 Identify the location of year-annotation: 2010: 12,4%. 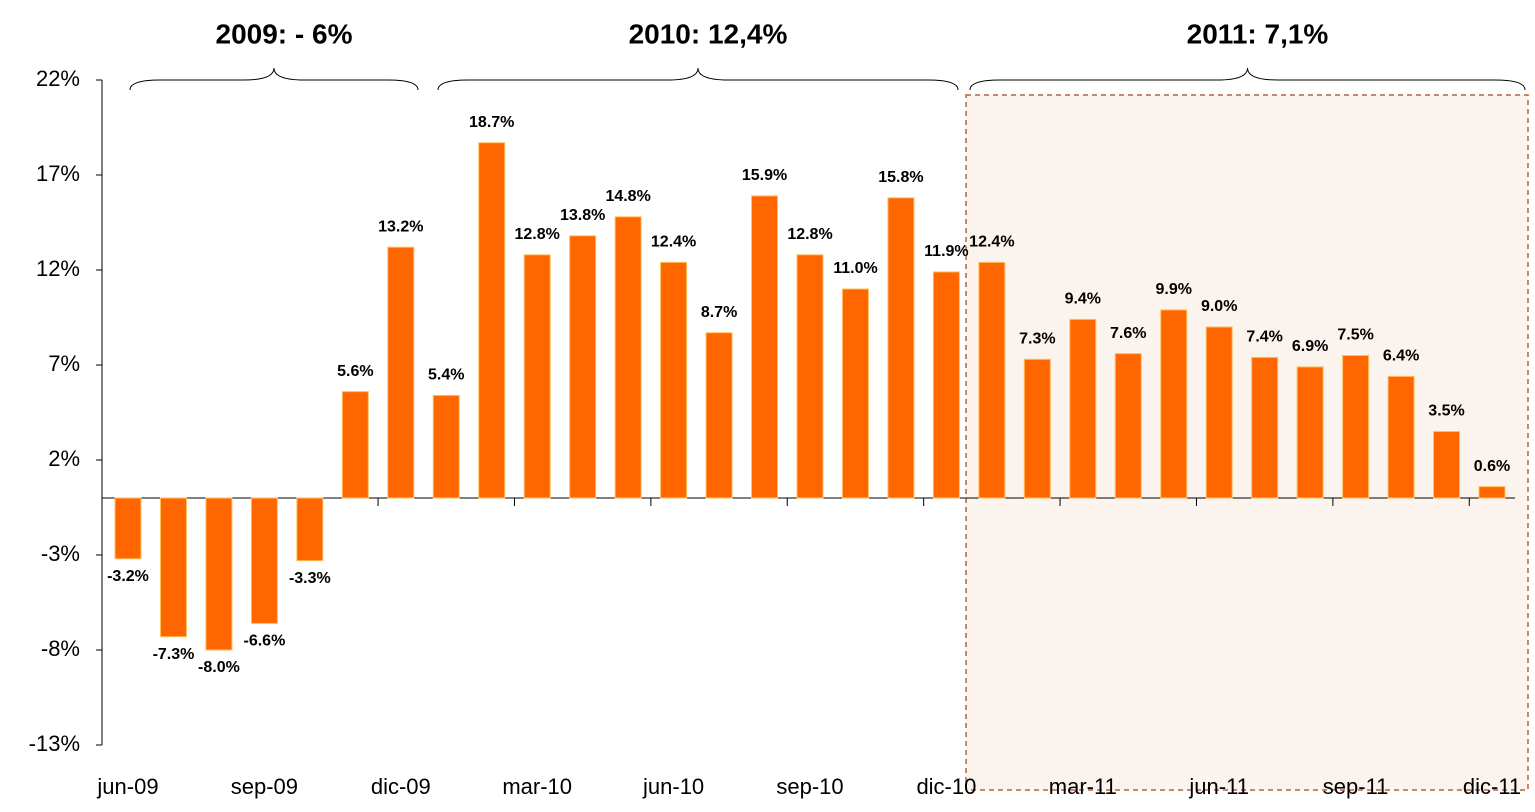
(708, 33).